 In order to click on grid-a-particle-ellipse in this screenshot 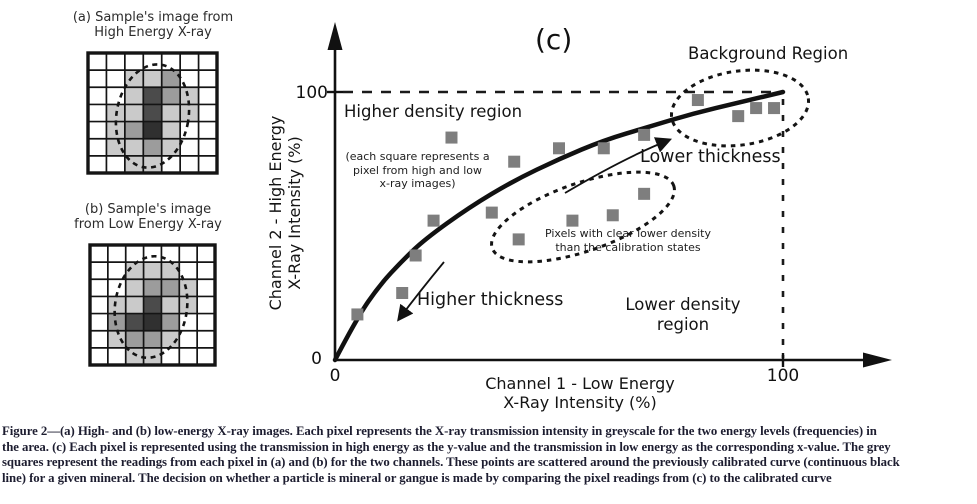, I will do `click(152, 116)`.